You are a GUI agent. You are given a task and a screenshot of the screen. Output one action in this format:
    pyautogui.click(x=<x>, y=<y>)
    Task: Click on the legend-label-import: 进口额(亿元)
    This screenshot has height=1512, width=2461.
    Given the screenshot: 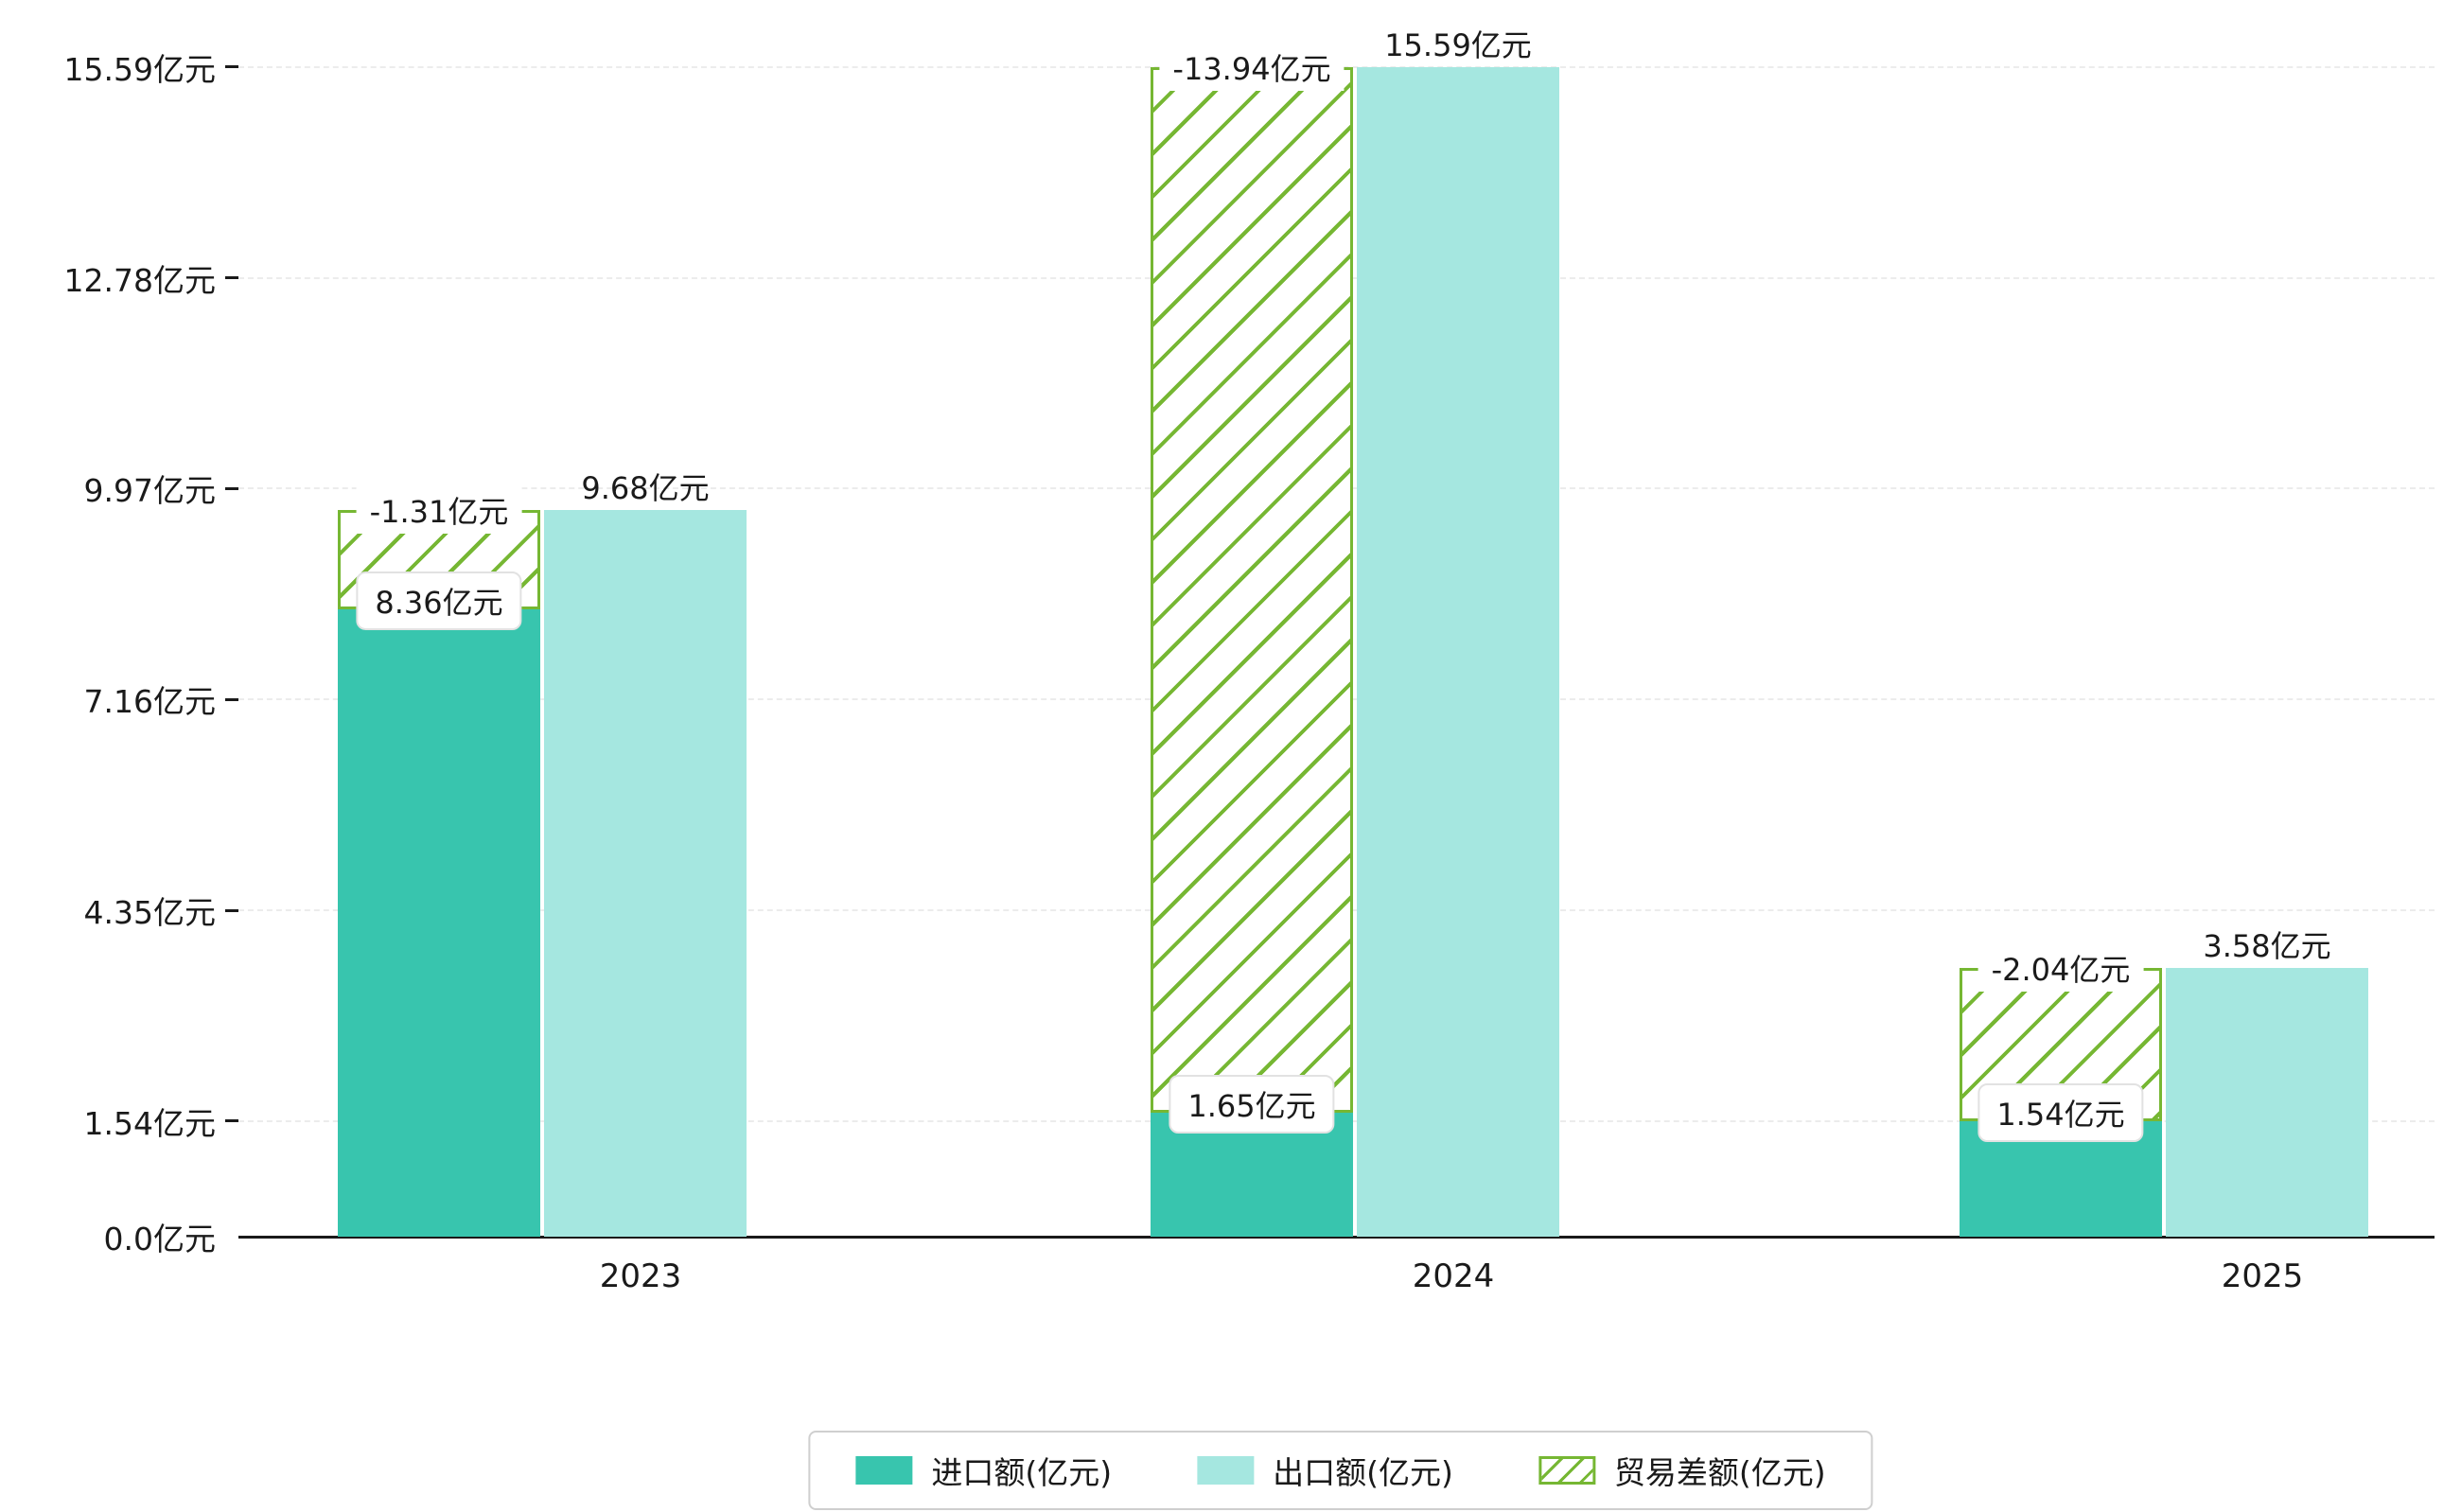 What is the action you would take?
    pyautogui.click(x=1022, y=1472)
    